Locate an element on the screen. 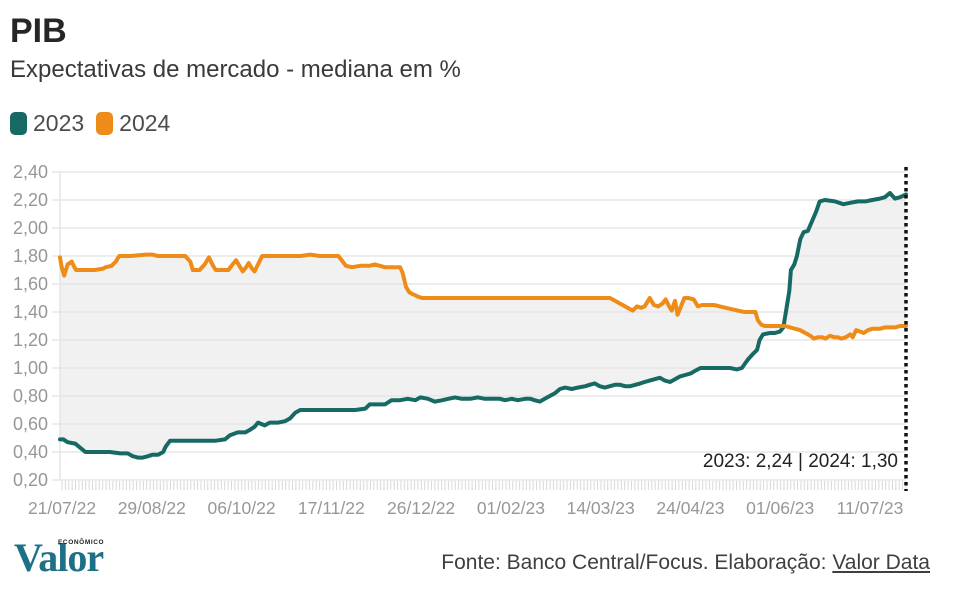 The image size is (960, 609). y-tick-label: 0,60 is located at coordinates (30, 424).